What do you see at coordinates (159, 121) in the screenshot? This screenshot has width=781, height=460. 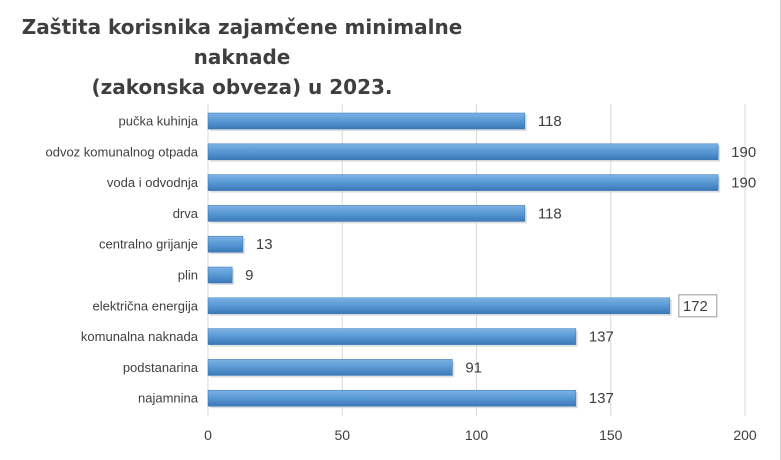 I see `category-label: pučka kuhinja` at bounding box center [159, 121].